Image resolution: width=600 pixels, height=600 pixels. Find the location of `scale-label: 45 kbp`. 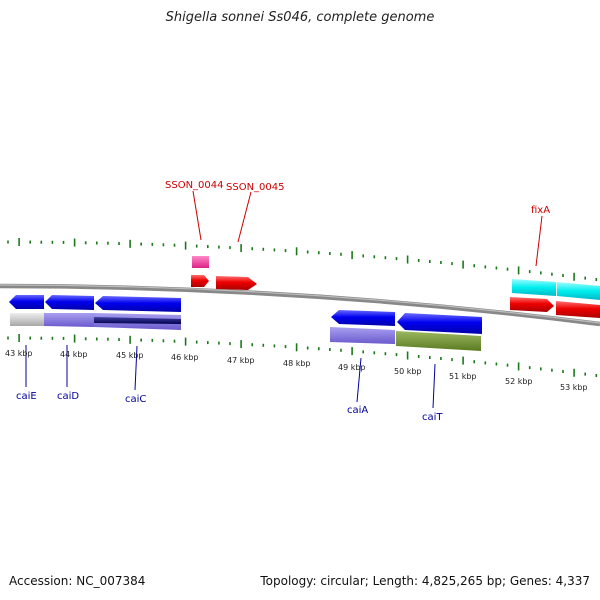

scale-label: 45 kbp is located at coordinates (130, 355).